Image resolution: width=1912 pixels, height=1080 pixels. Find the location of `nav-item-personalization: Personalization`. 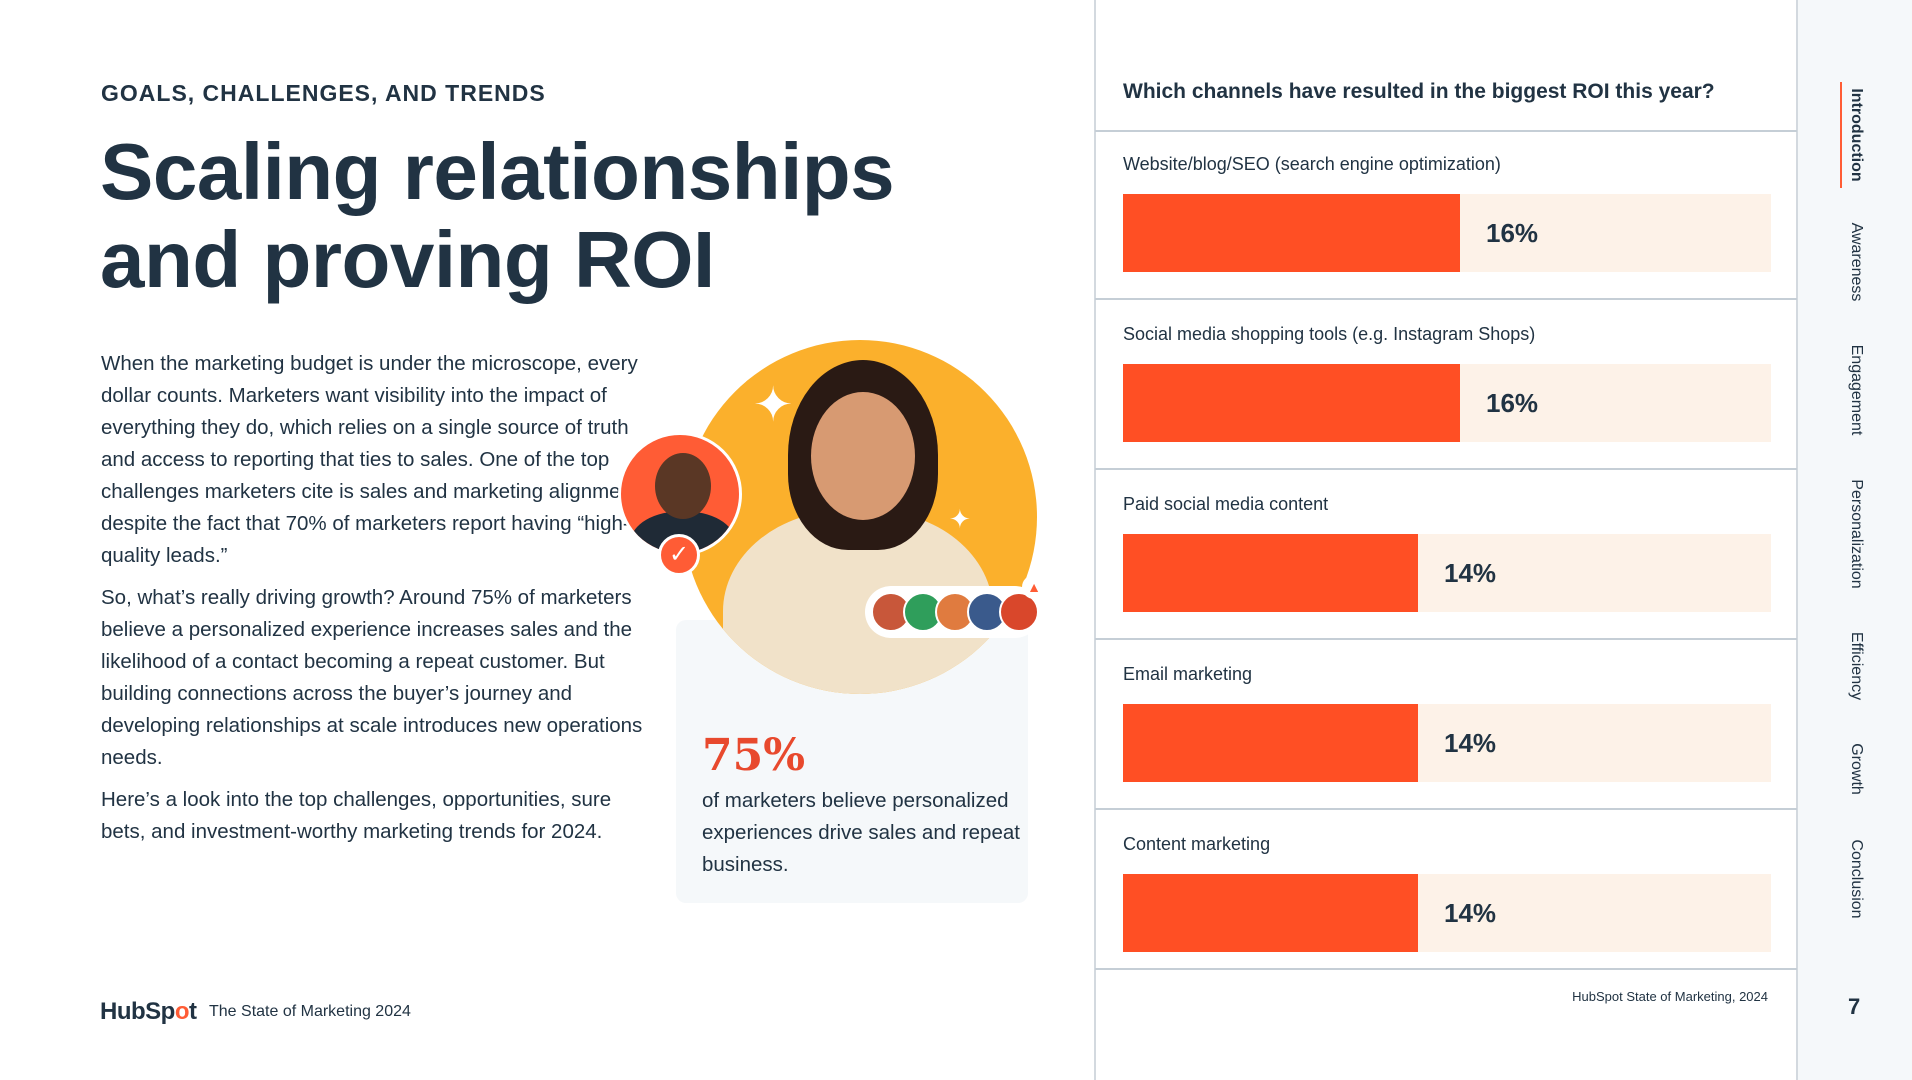

nav-item-personalization: Personalization is located at coordinates (1856, 534).